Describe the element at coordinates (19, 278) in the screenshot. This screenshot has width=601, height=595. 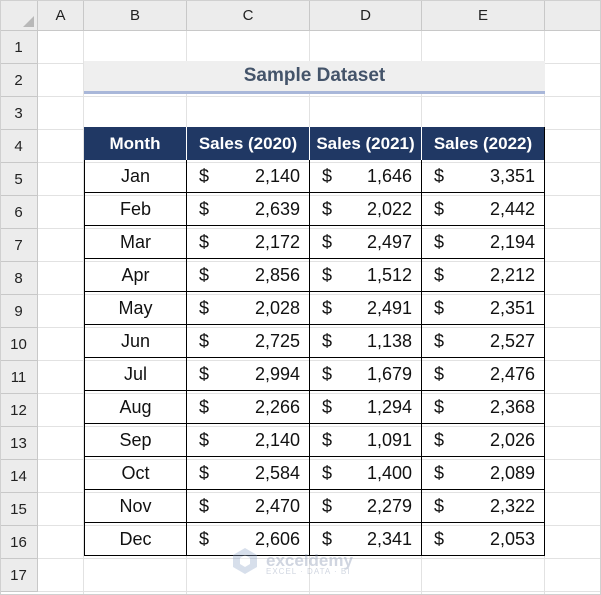
I see `row-header-8: 8` at that location.